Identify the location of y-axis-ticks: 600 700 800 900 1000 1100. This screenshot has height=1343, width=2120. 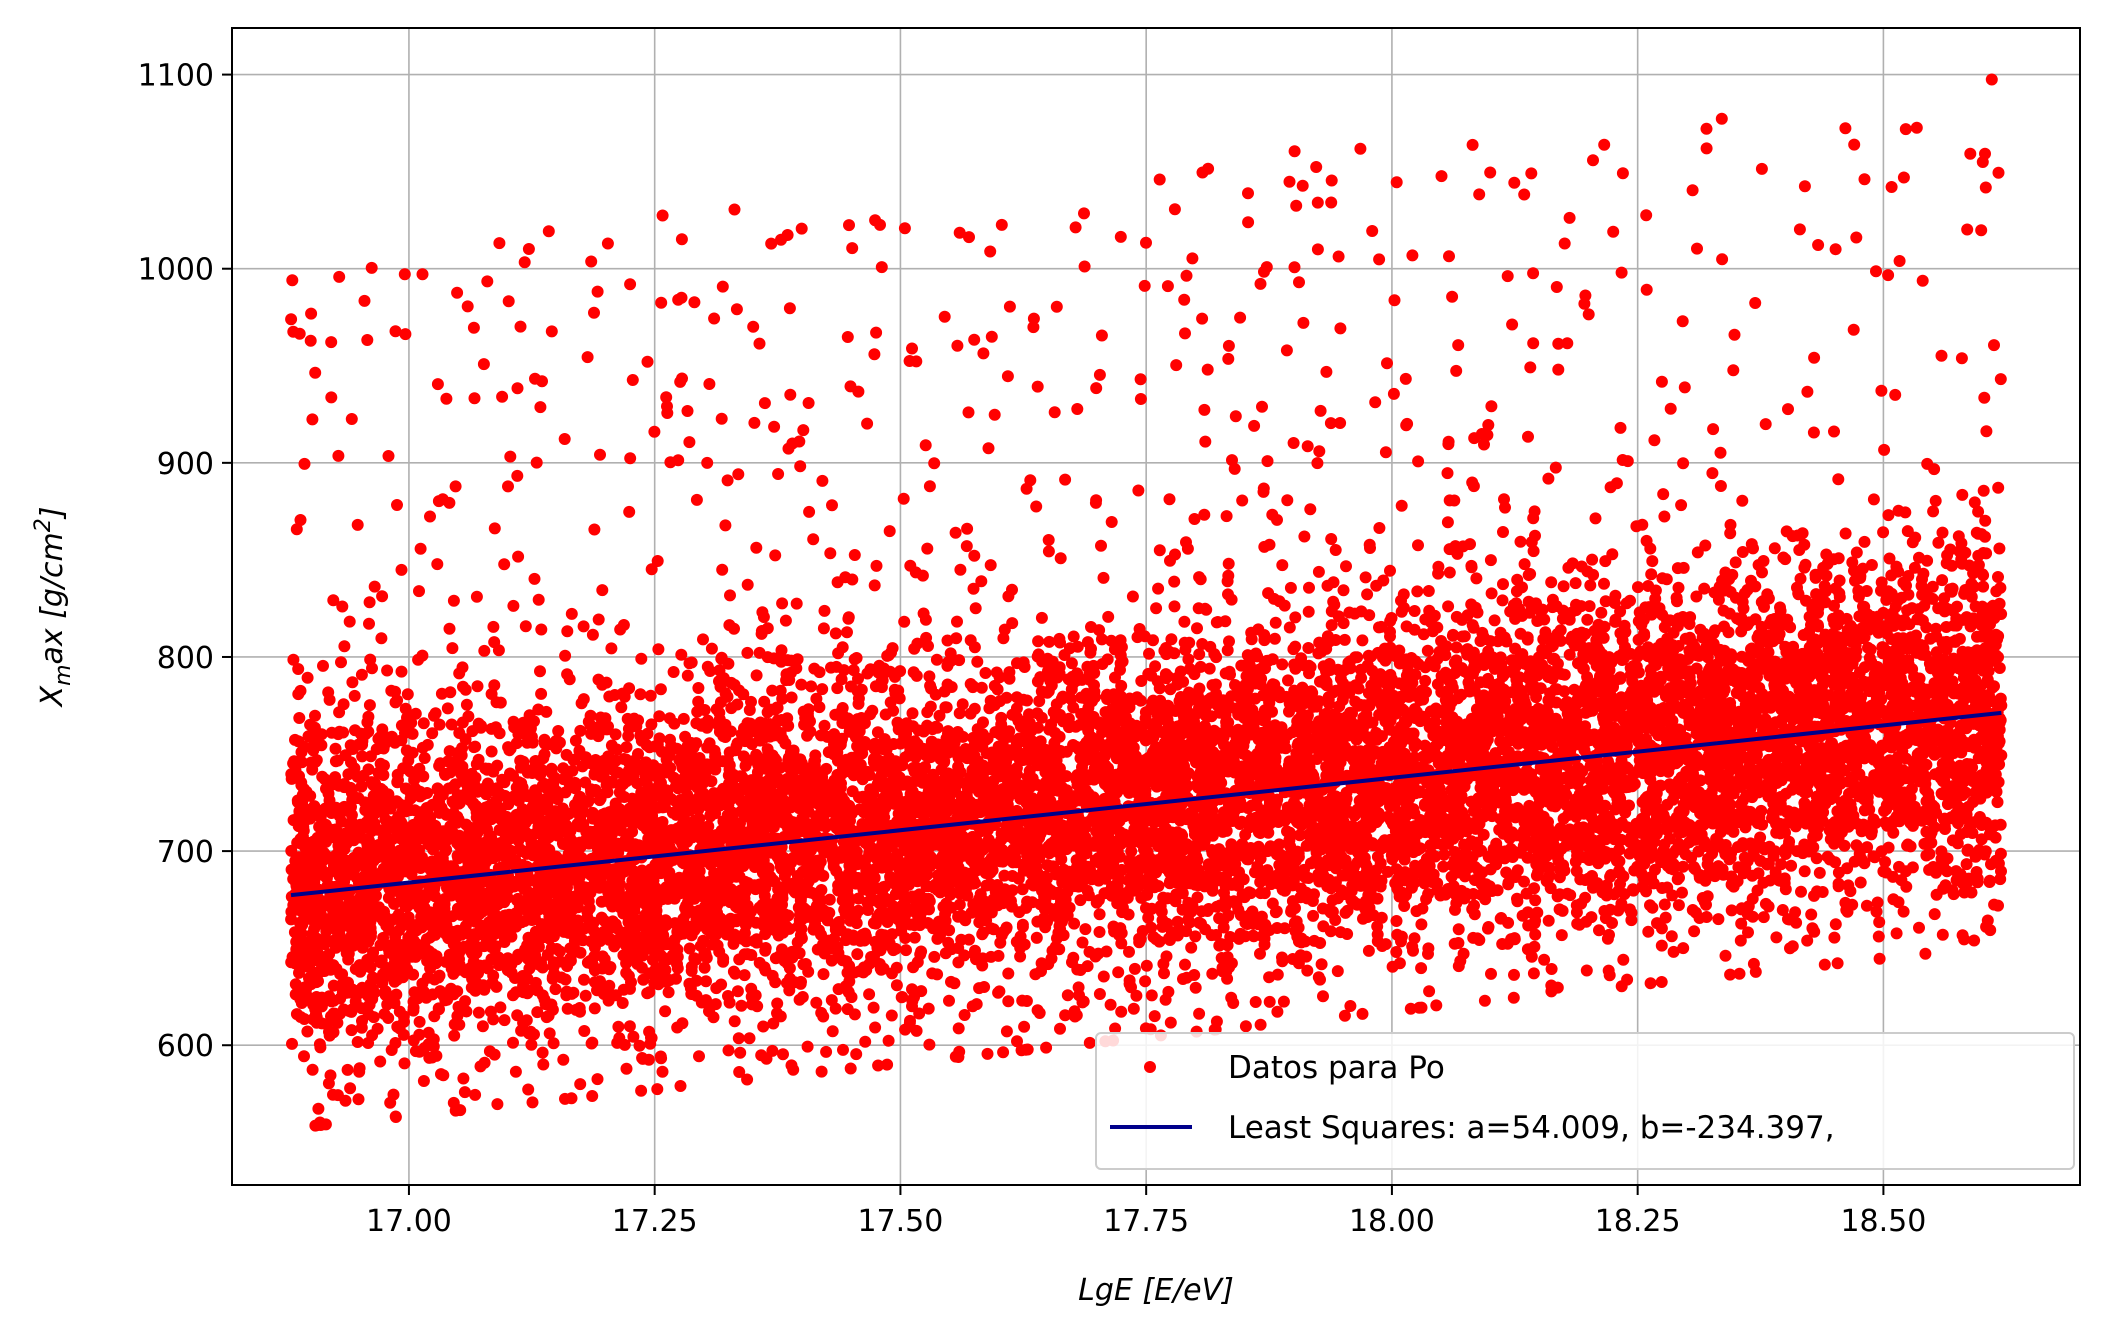
(185, 561).